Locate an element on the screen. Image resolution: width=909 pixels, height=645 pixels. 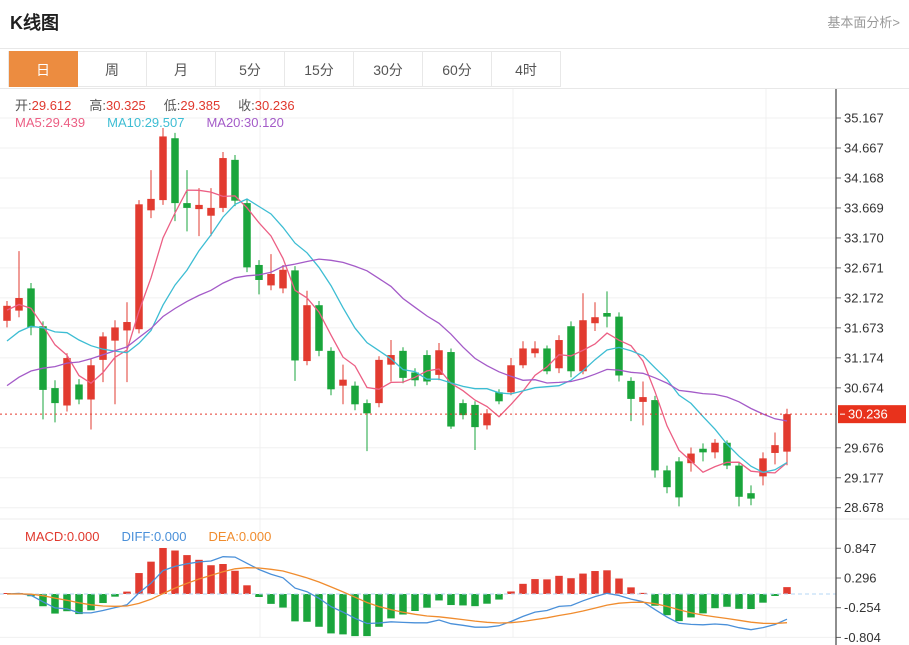
tab-month: 月 is located at coordinates (181, 69).